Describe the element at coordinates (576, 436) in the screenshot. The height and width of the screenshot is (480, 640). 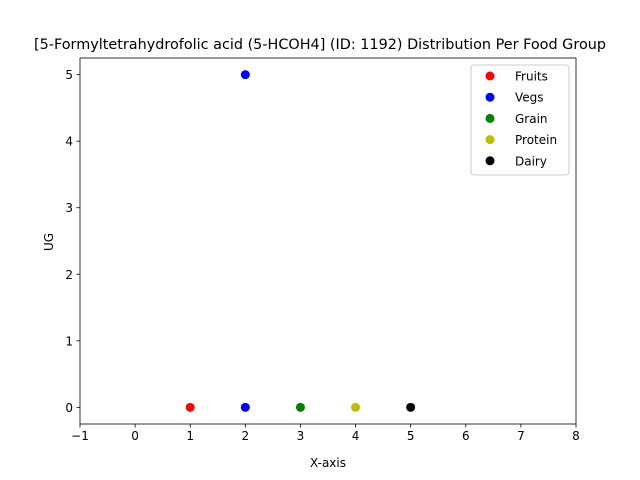
I see `x-tick-label: 8` at that location.